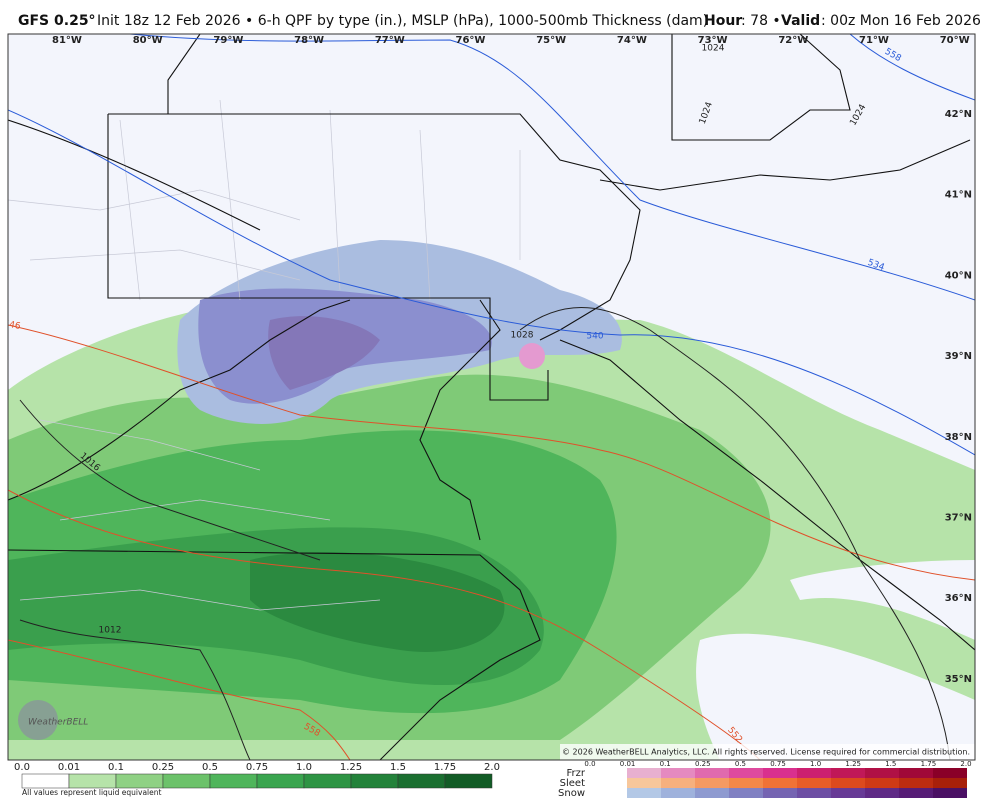 Image resolution: width=984 pixels, height=812 pixels. What do you see at coordinates (761, 21) in the screenshot?
I see `hour: : 78 •` at bounding box center [761, 21].